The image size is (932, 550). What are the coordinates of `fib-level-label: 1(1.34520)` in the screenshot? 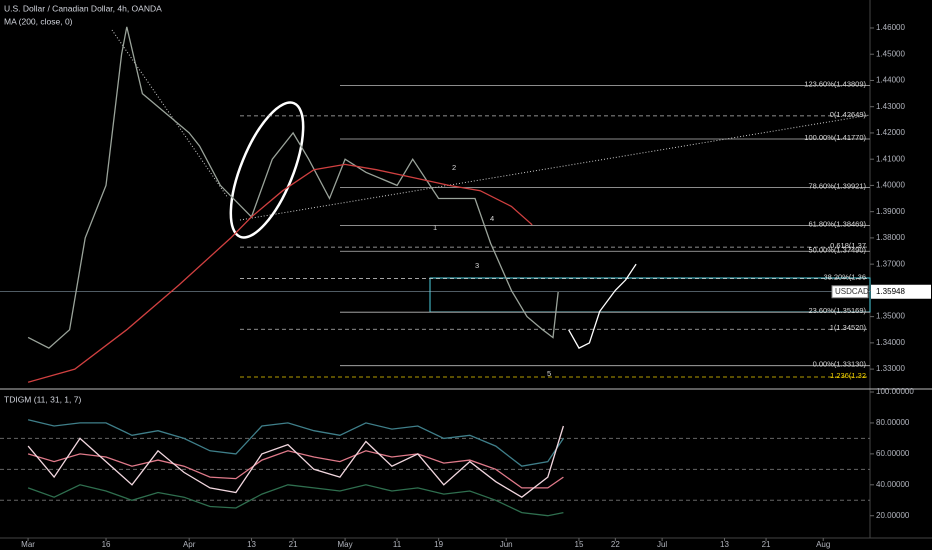 It's located at (848, 327).